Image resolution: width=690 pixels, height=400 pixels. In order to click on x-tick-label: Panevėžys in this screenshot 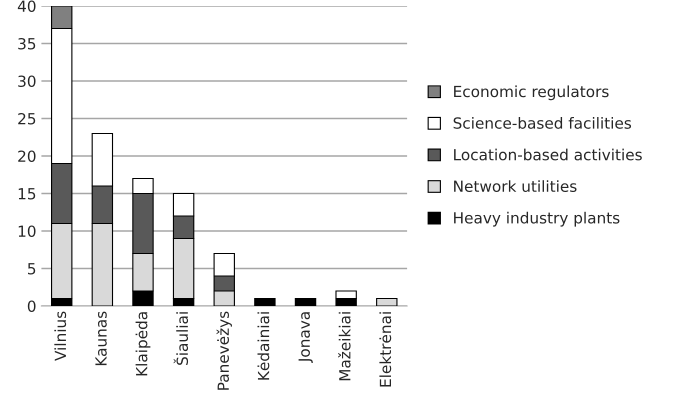, I will do `click(224, 351)`.